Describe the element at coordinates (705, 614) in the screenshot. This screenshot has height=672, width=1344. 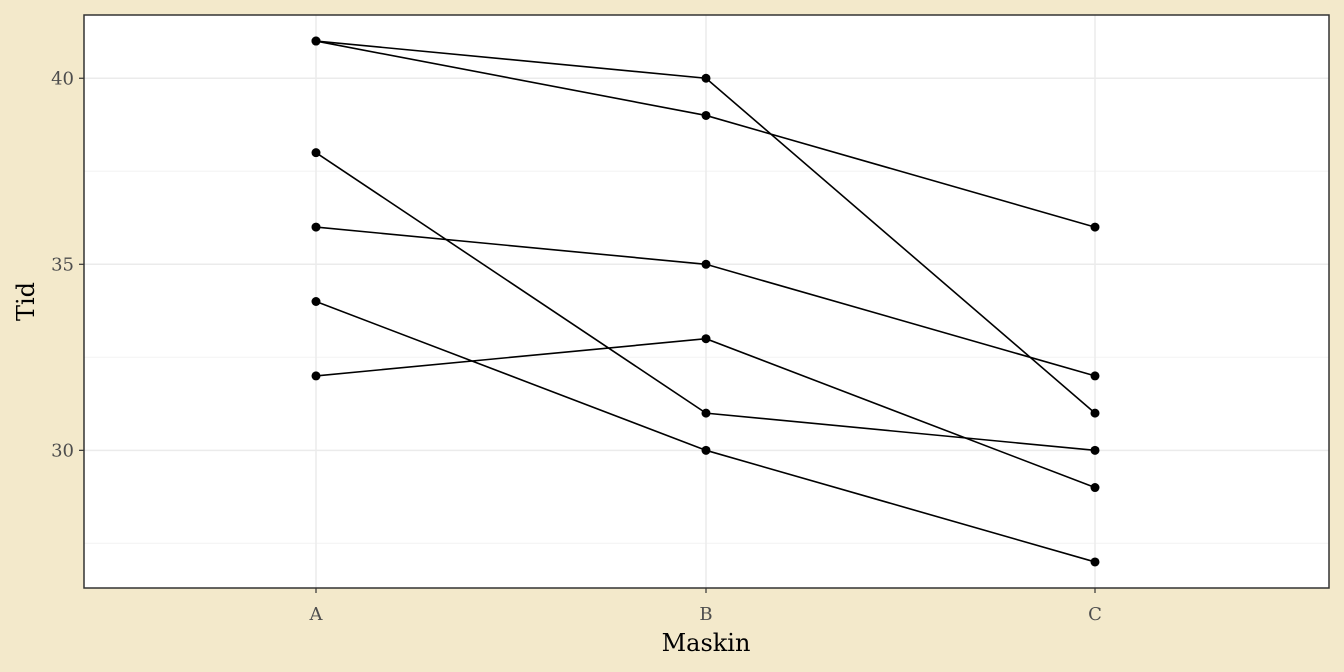
I see `x-tick-label: B` at that location.